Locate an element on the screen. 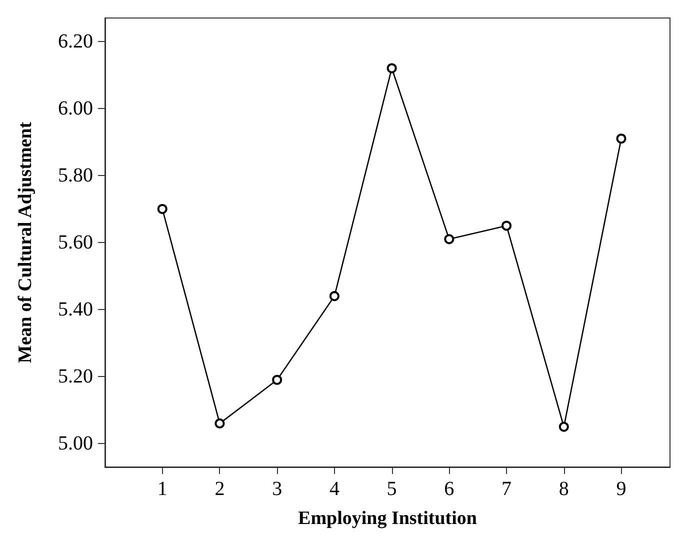 This screenshot has width=680, height=555. y-tick-label: 5.20 is located at coordinates (75, 377).